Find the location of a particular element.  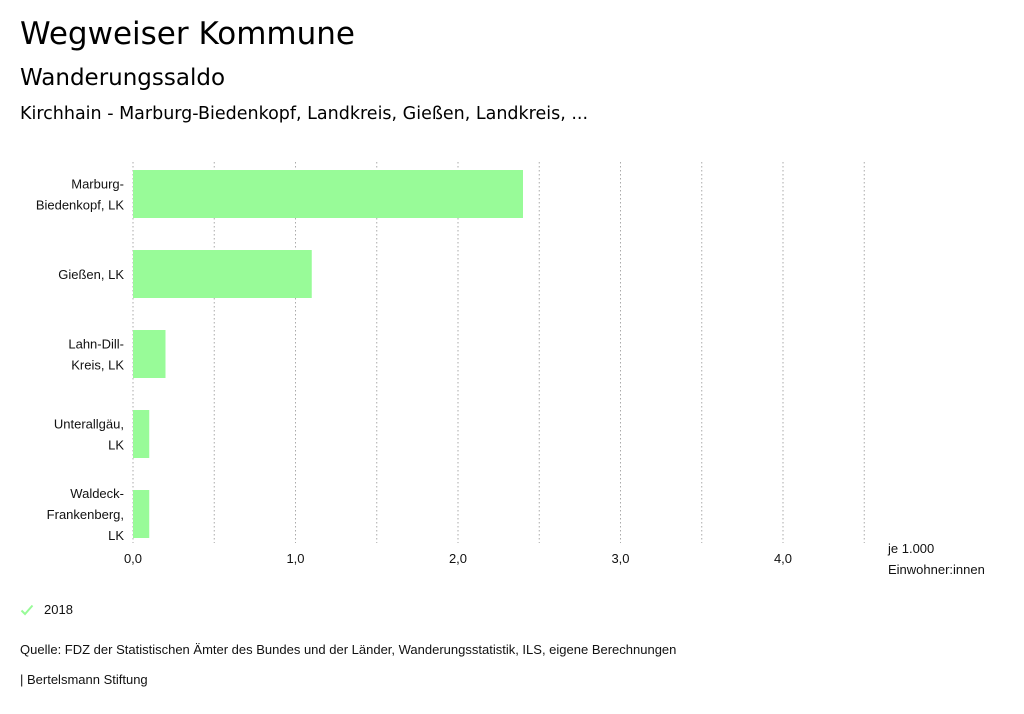

legend-label: 2018 is located at coordinates (58, 609).